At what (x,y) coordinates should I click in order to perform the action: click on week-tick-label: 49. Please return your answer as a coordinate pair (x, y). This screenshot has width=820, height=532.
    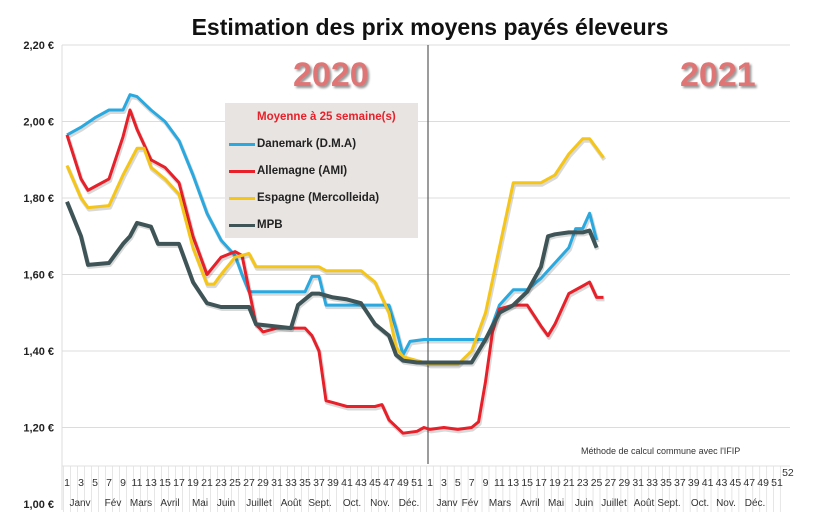
    Looking at the image, I should click on (763, 483).